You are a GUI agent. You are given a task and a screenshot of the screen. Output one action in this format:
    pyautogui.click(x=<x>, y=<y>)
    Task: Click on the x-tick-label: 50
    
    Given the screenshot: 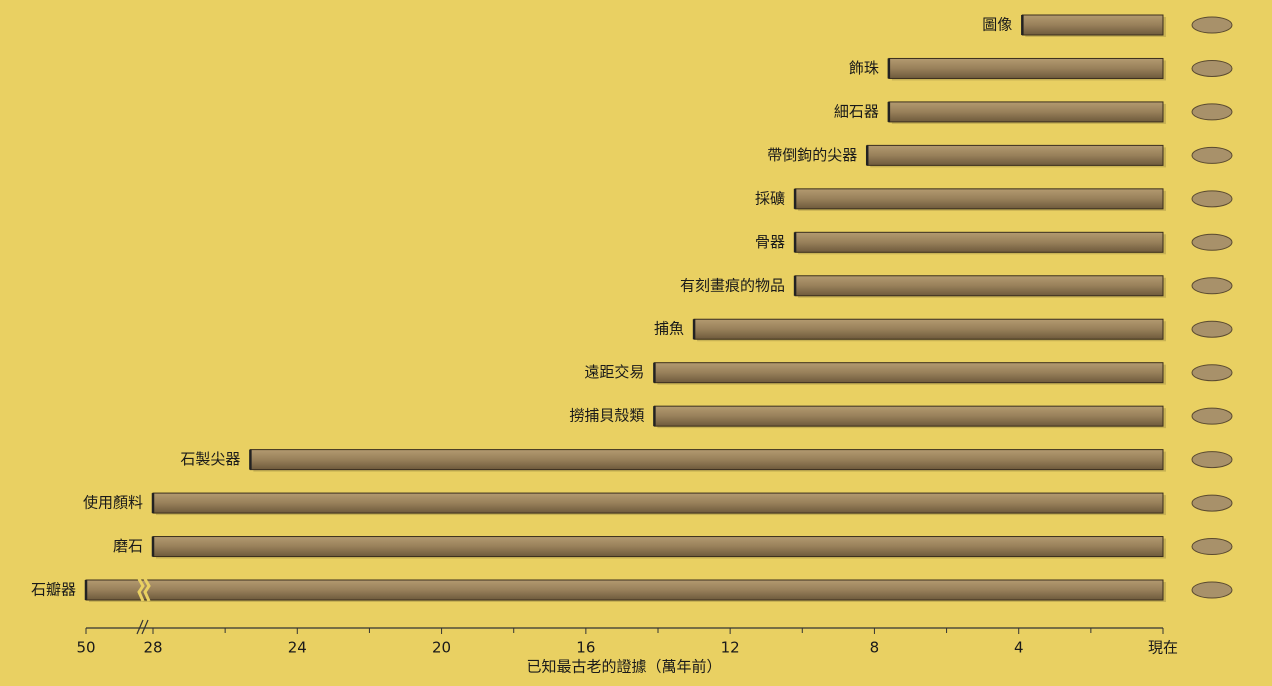 What is the action you would take?
    pyautogui.click(x=85, y=648)
    